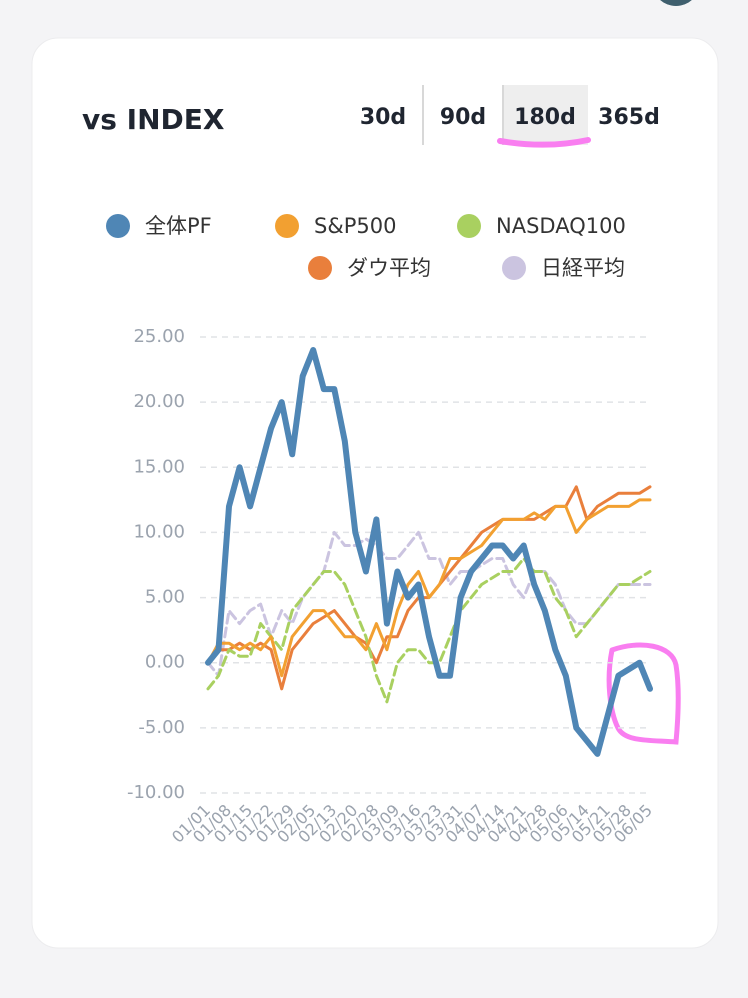 This screenshot has width=748, height=998. I want to click on range-button: 90d, so click(463, 117).